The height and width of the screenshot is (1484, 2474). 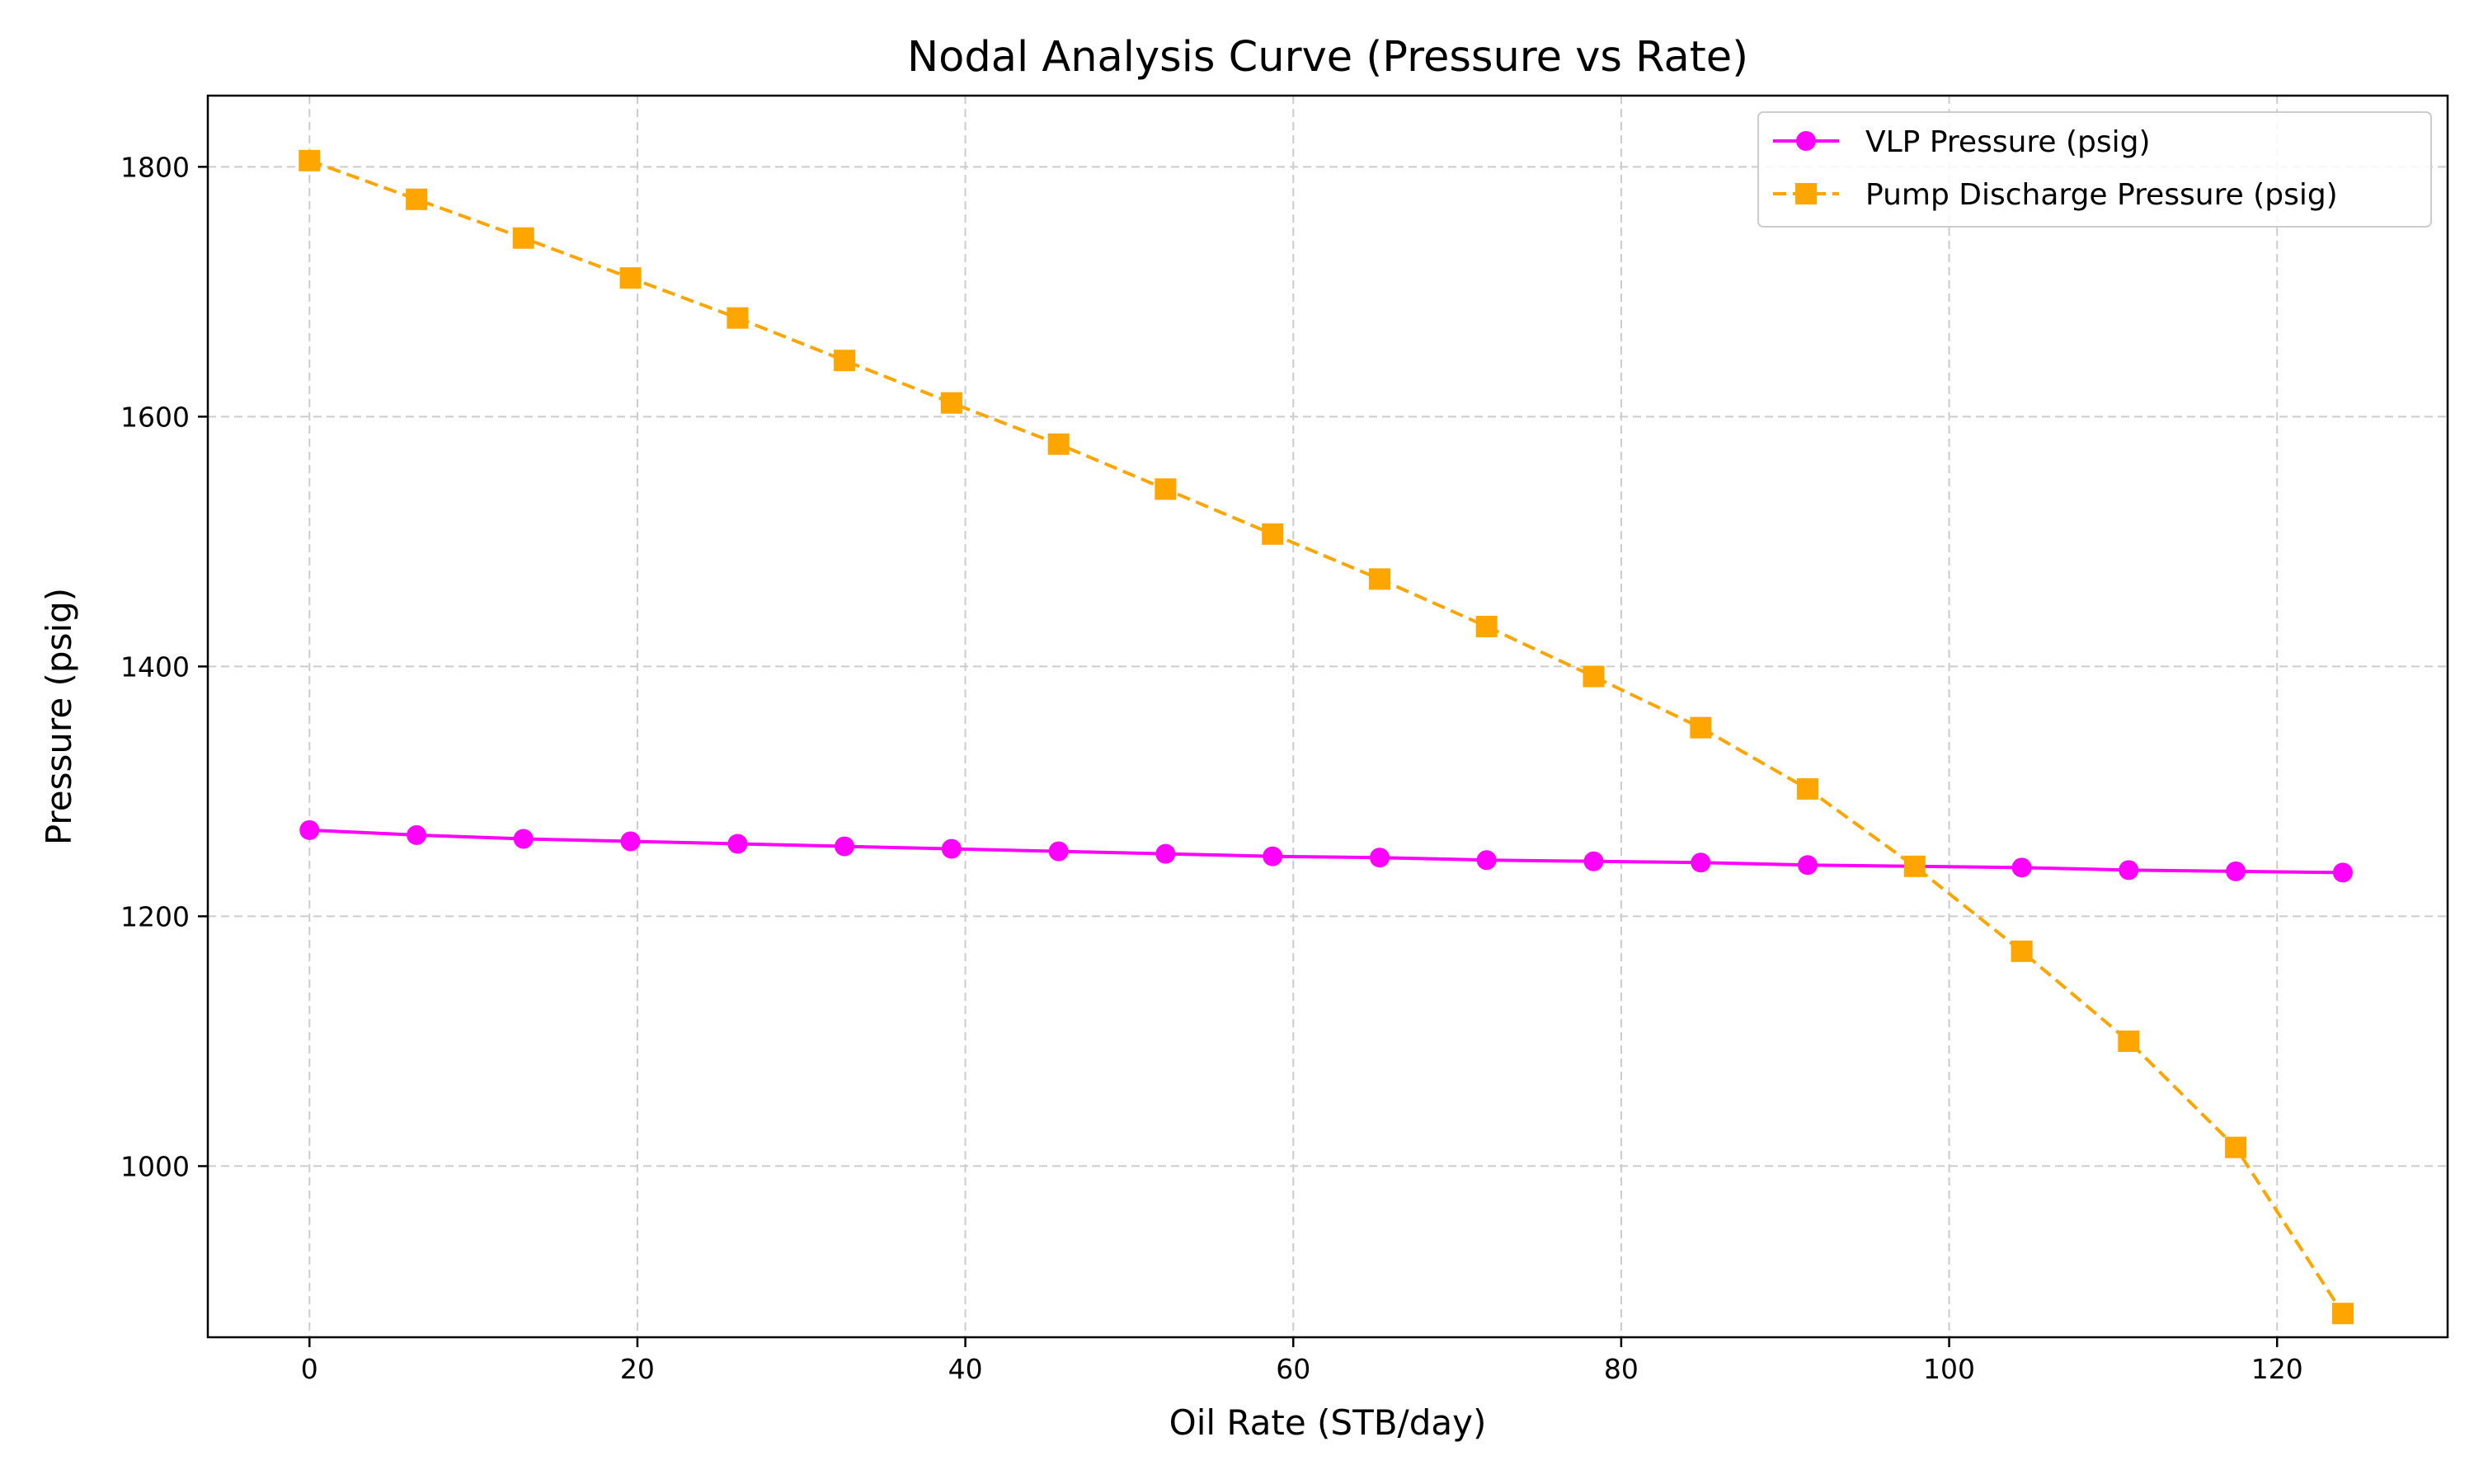 What do you see at coordinates (1328, 1422) in the screenshot?
I see `x-axis-label: Oil Rate (STB/day)` at bounding box center [1328, 1422].